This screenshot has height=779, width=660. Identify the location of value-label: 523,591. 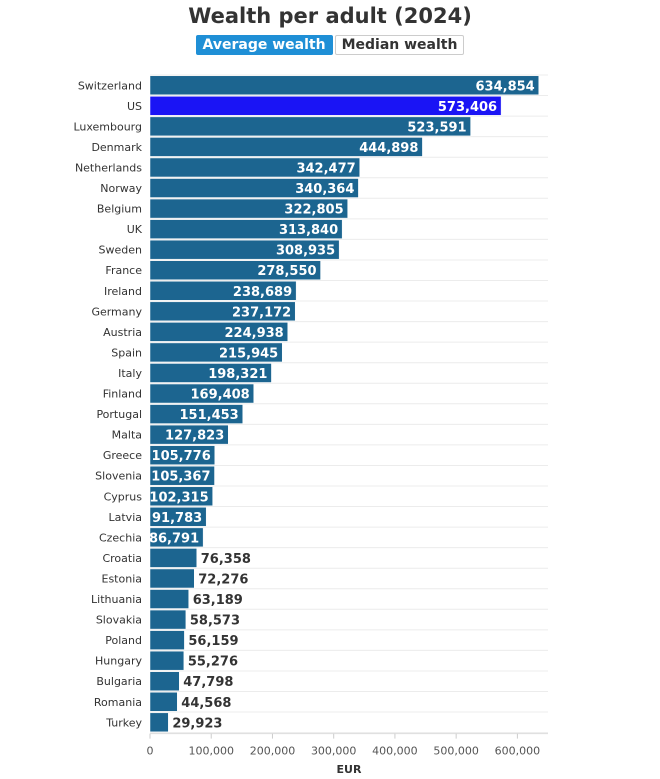
(436, 127).